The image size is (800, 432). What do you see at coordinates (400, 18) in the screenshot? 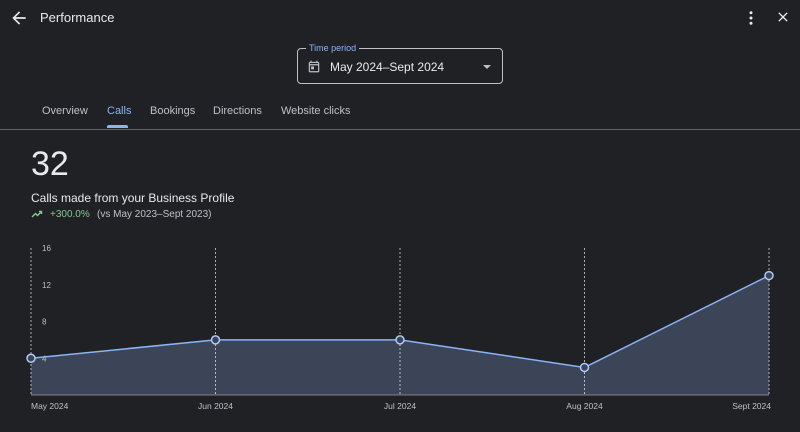
I see `top-bar: Performance` at bounding box center [400, 18].